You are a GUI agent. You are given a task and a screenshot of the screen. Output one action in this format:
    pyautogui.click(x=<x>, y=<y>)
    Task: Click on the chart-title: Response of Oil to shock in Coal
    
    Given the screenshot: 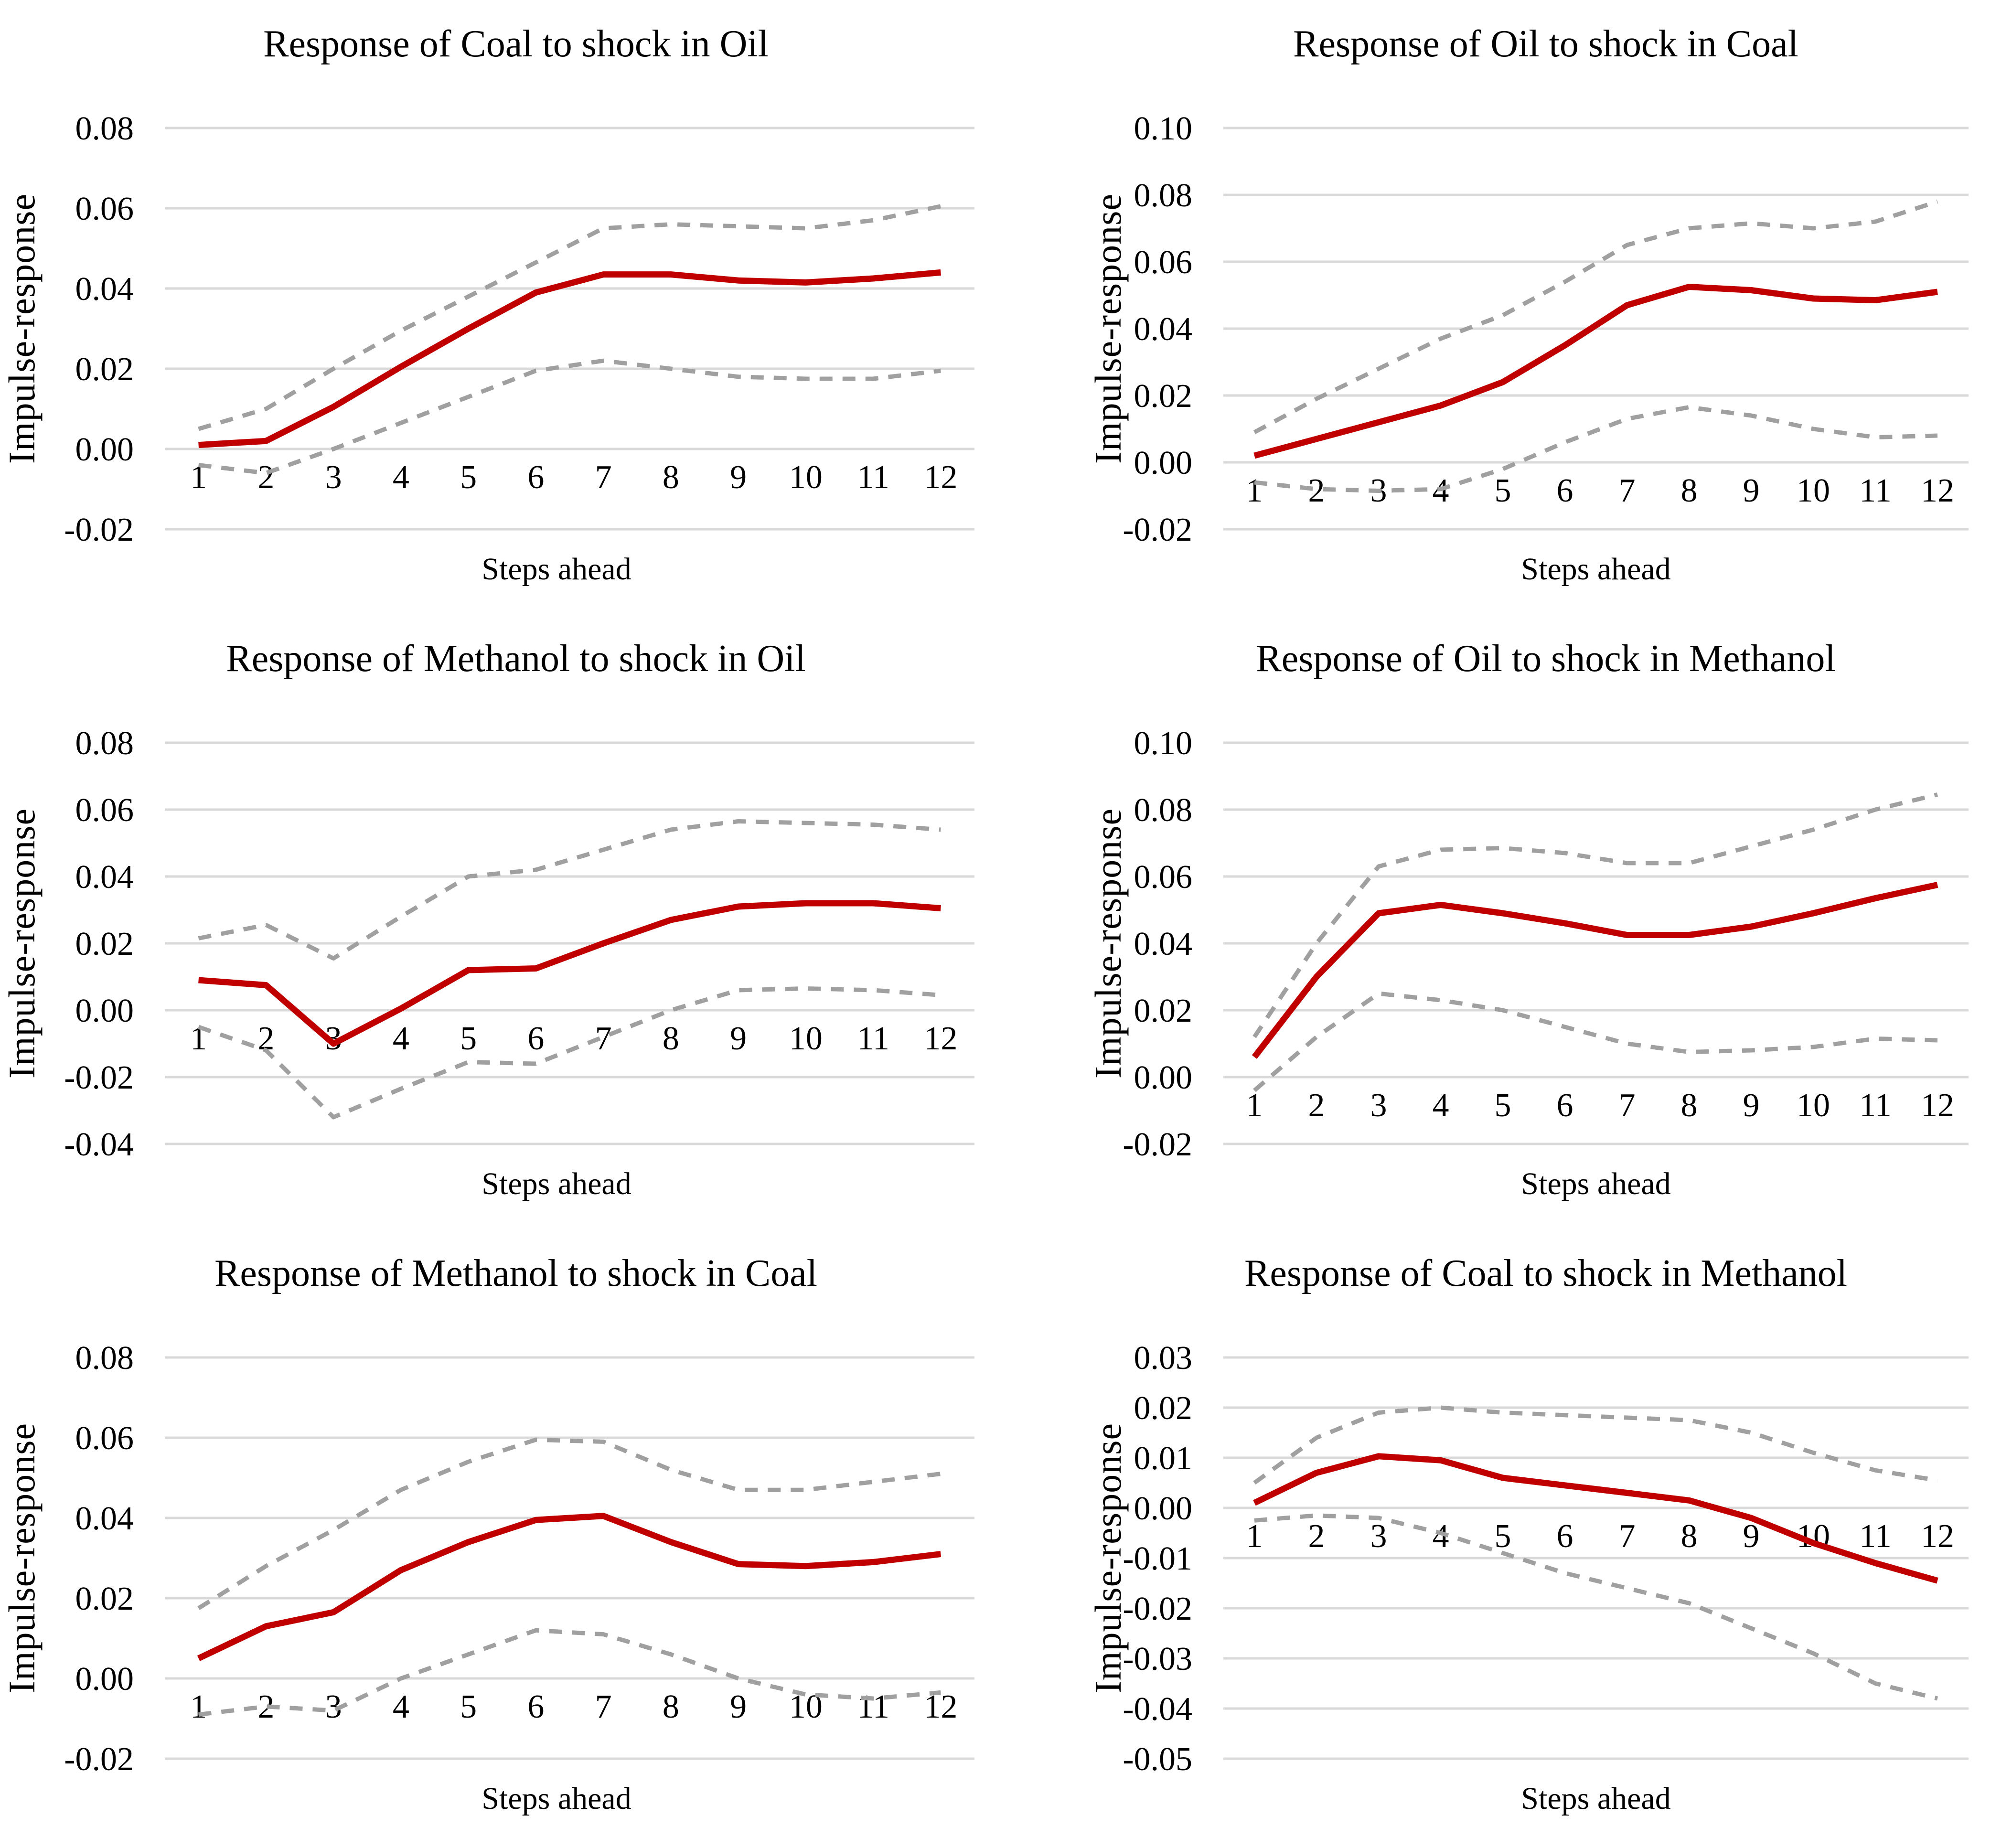 What is the action you would take?
    pyautogui.click(x=1545, y=44)
    